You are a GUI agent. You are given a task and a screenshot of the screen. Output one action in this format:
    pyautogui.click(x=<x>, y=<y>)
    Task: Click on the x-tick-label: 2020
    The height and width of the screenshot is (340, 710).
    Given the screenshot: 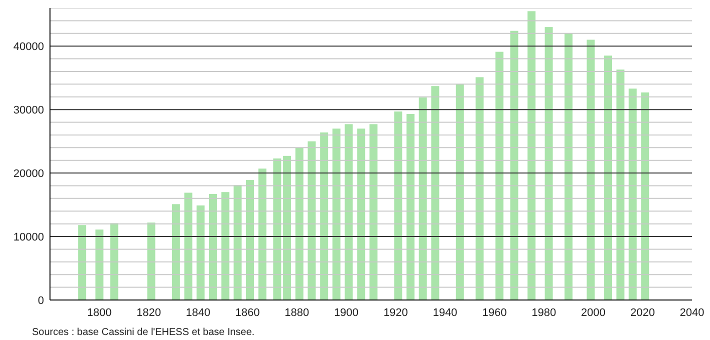 What is the action you would take?
    pyautogui.click(x=642, y=312)
    